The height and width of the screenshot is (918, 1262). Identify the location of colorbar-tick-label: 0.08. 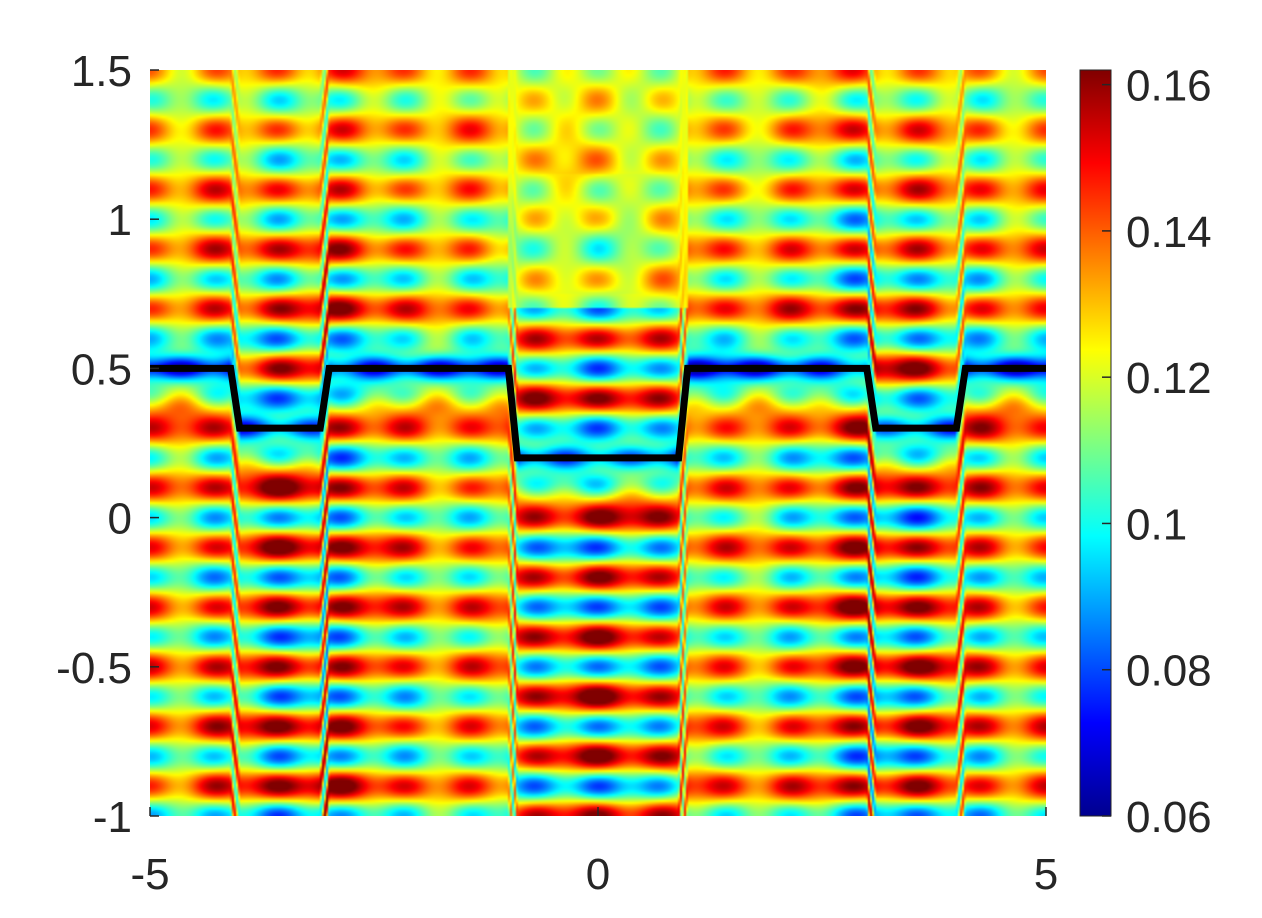
(1169, 671).